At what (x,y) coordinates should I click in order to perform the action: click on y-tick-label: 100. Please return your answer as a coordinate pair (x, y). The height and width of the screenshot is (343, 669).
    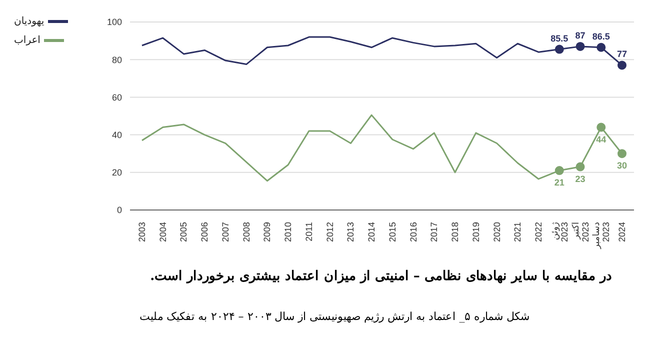
    Looking at the image, I should click on (114, 22).